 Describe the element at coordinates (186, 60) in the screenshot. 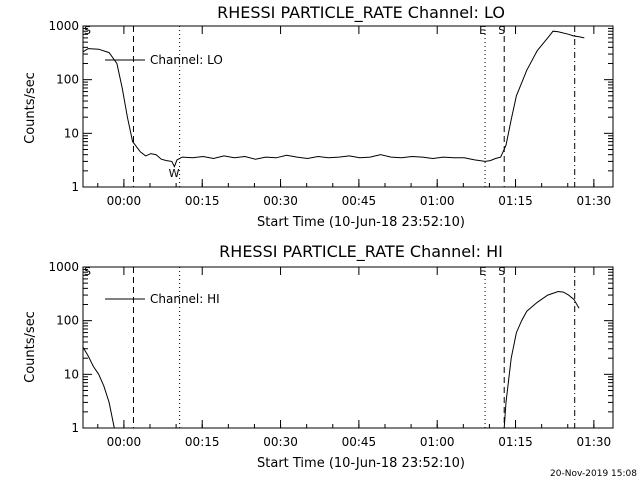

I see `legend-entry: Channel: LO` at that location.